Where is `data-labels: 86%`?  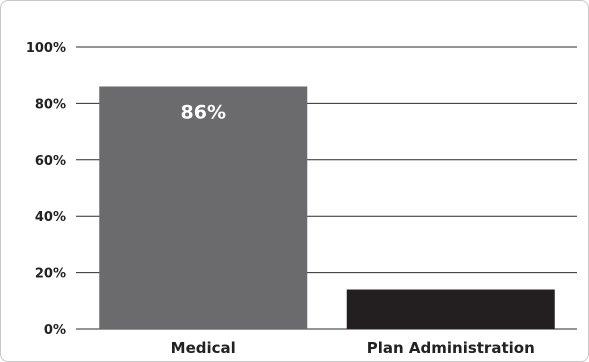
data-labels: 86% is located at coordinates (203, 112).